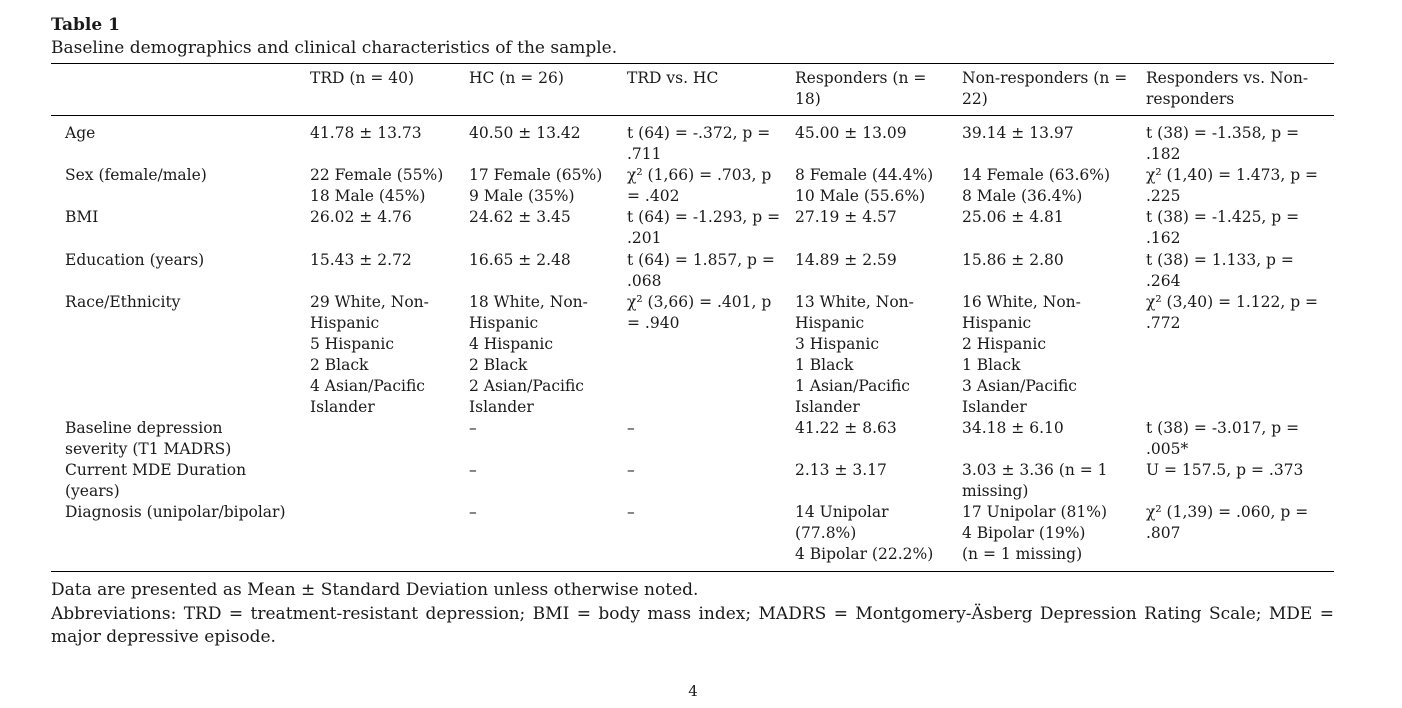 Image resolution: width=1402 pixels, height=708 pixels. What do you see at coordinates (511, 344) in the screenshot?
I see `cell-line: 4 Hispanic` at bounding box center [511, 344].